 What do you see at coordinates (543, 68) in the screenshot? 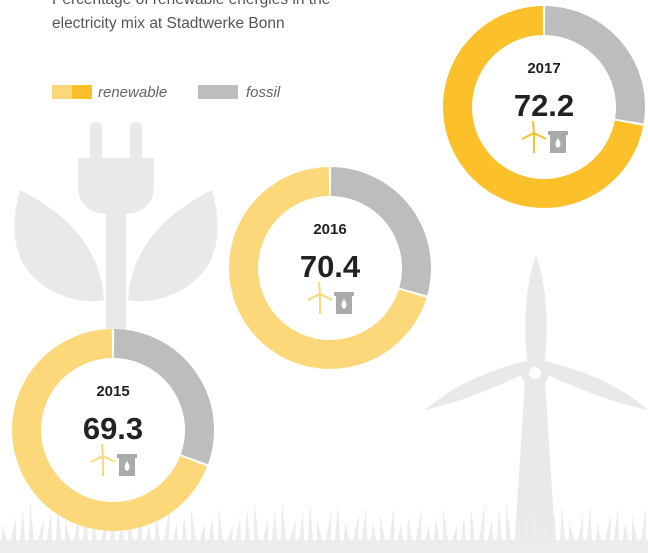
I see `year-label: 2017` at bounding box center [543, 68].